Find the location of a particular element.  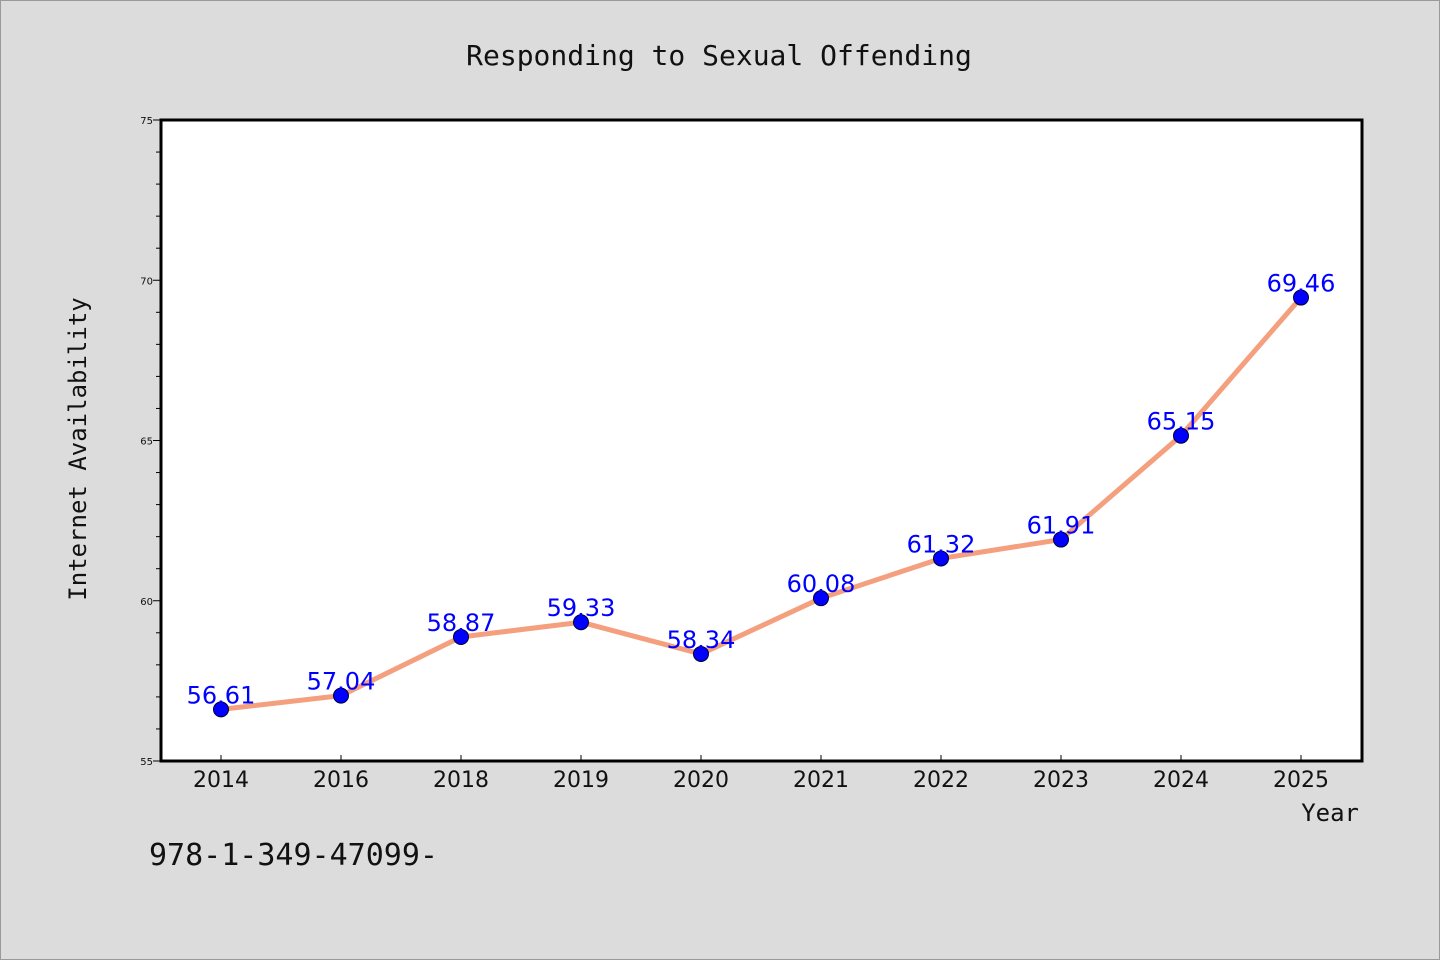

data-label: 61.91 is located at coordinates (1061, 526).